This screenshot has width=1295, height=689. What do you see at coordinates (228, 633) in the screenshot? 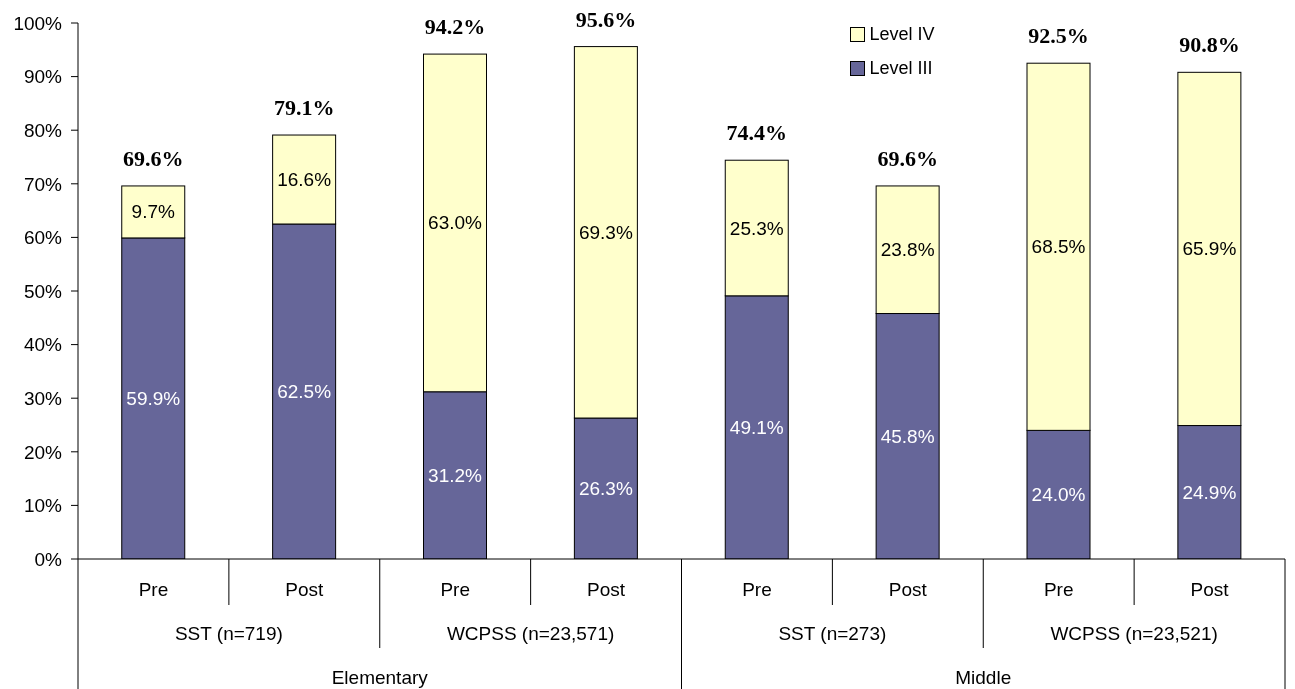
I see `text: SST (n=719)` at bounding box center [228, 633].